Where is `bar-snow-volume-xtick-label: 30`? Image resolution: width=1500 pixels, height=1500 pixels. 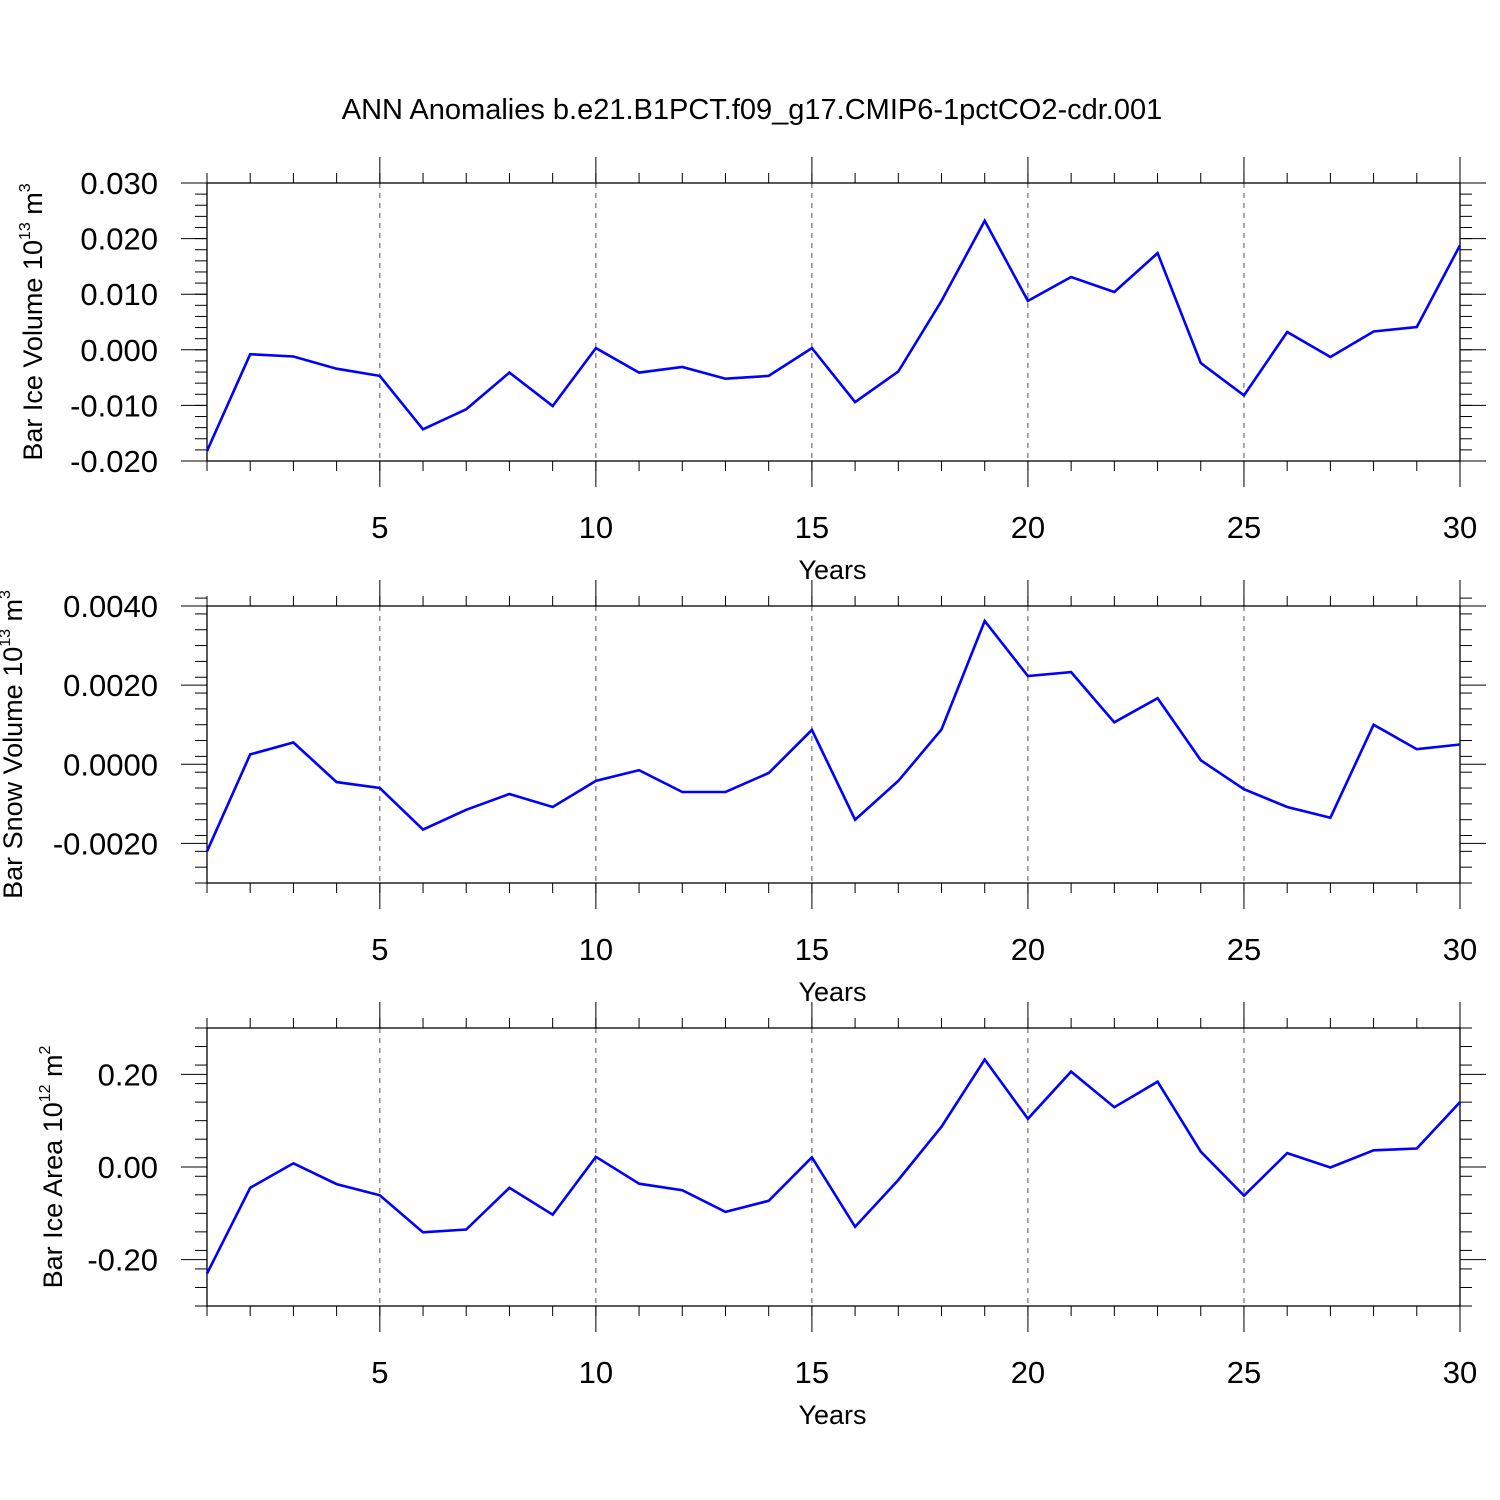 bar-snow-volume-xtick-label: 30 is located at coordinates (1460, 949).